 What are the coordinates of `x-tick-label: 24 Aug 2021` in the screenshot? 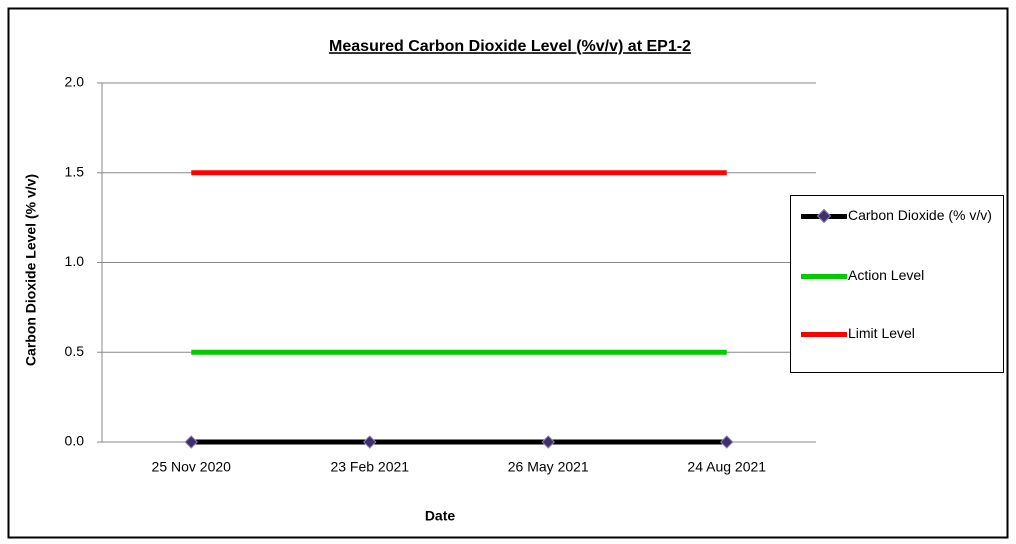 It's located at (726, 467).